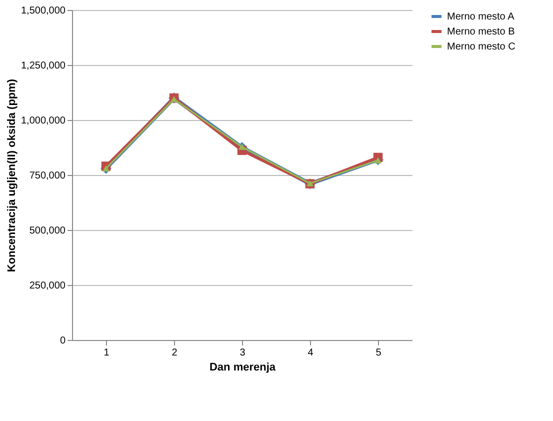 The image size is (553, 421). I want to click on x-tick-label: 3, so click(243, 353).